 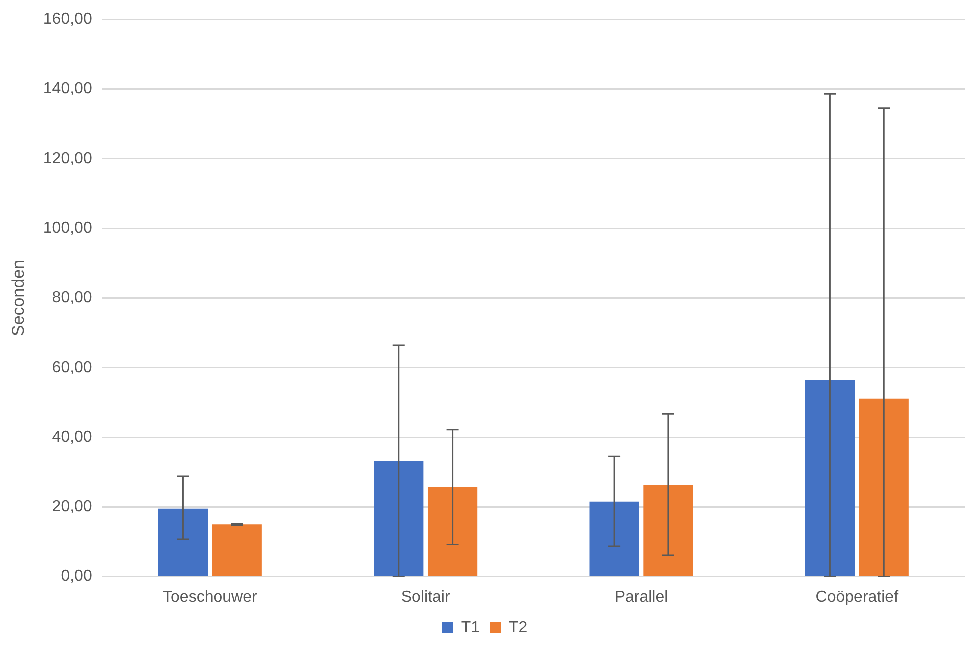 I want to click on y-tick-label: 20,00, so click(x=72, y=507).